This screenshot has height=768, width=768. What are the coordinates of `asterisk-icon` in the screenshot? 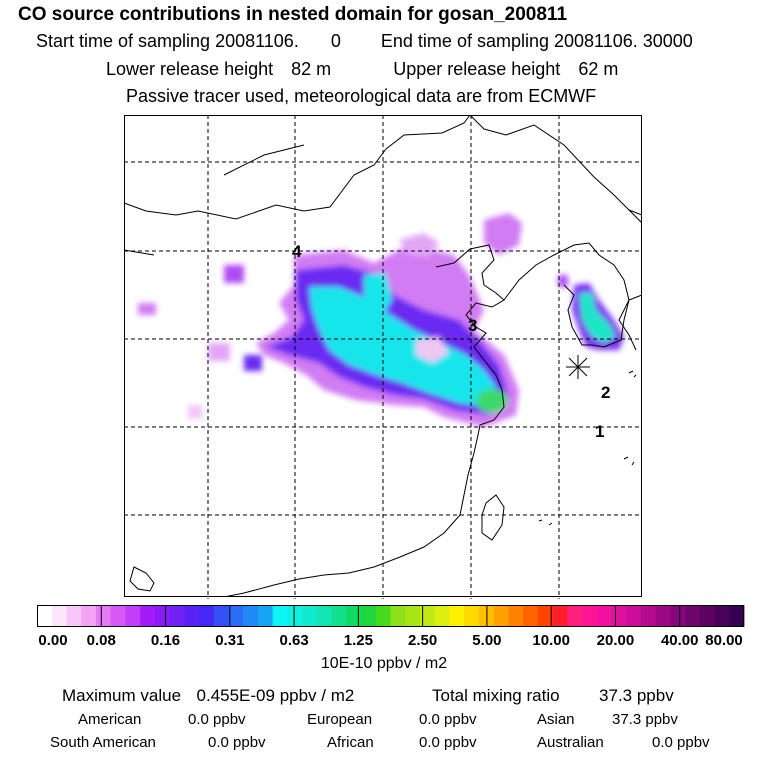 It's located at (578, 367).